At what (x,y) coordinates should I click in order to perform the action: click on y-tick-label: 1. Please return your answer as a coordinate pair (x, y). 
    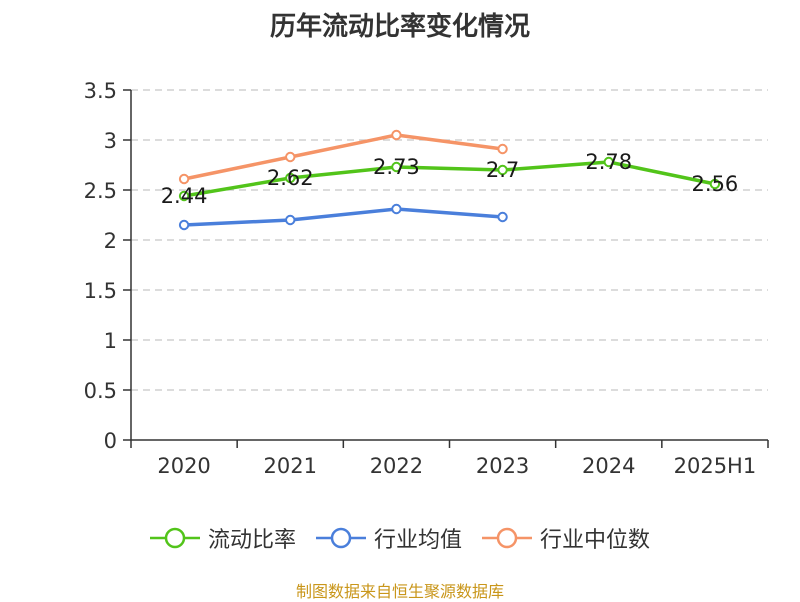
    Looking at the image, I should click on (110, 341).